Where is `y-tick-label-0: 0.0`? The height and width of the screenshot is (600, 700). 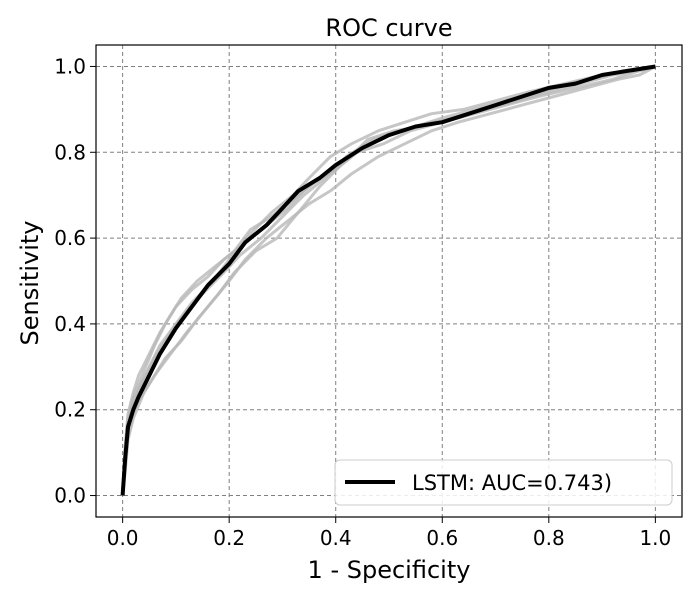 y-tick-label-0: 0.0 is located at coordinates (70, 496).